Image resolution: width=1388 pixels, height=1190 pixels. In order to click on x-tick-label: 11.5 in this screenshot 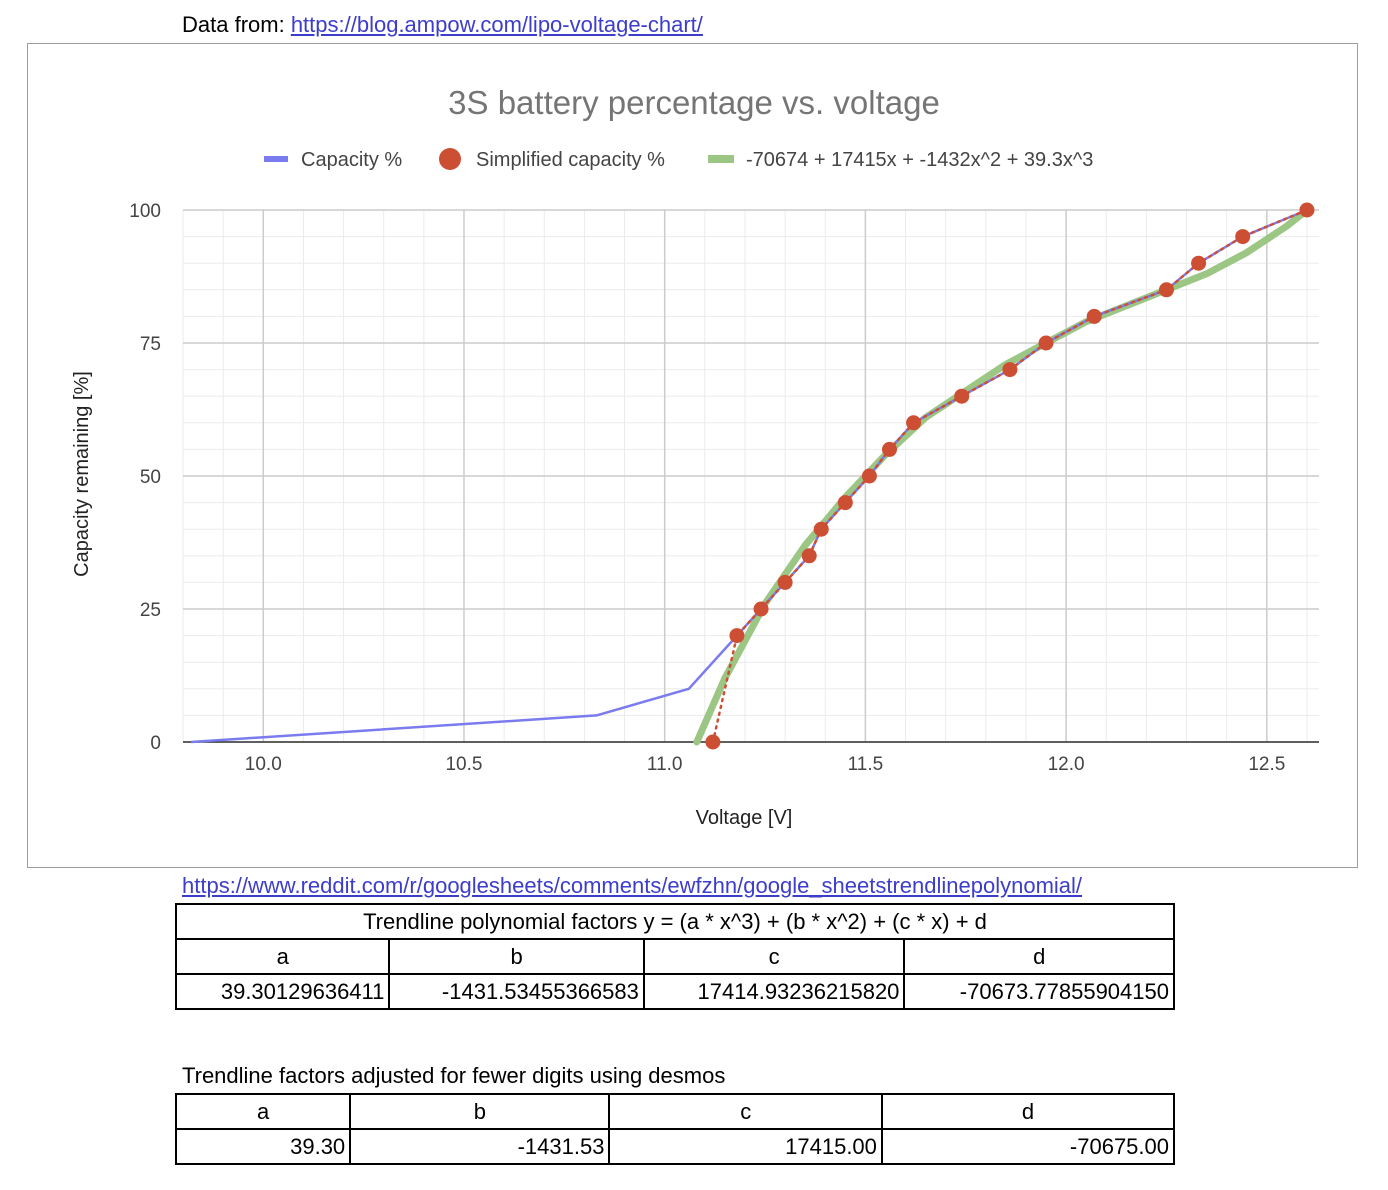, I will do `click(866, 764)`.